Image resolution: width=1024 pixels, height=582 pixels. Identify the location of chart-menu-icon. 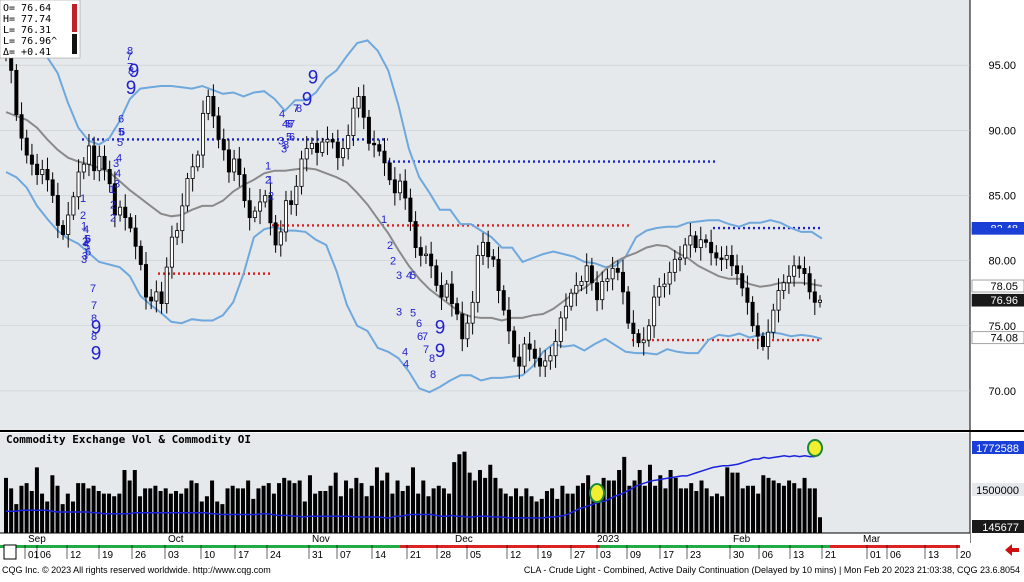
(10, 552).